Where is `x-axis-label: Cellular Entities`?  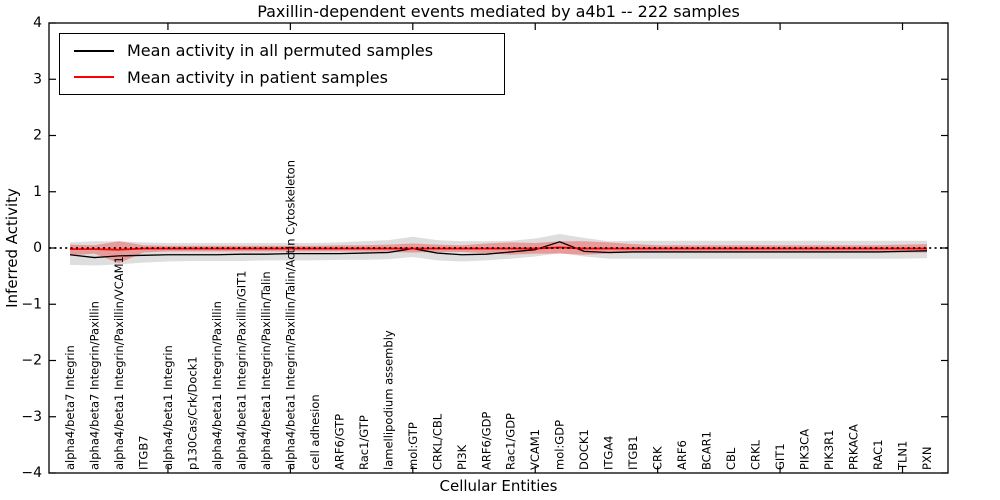
x-axis-label: Cellular Entities is located at coordinates (498, 486).